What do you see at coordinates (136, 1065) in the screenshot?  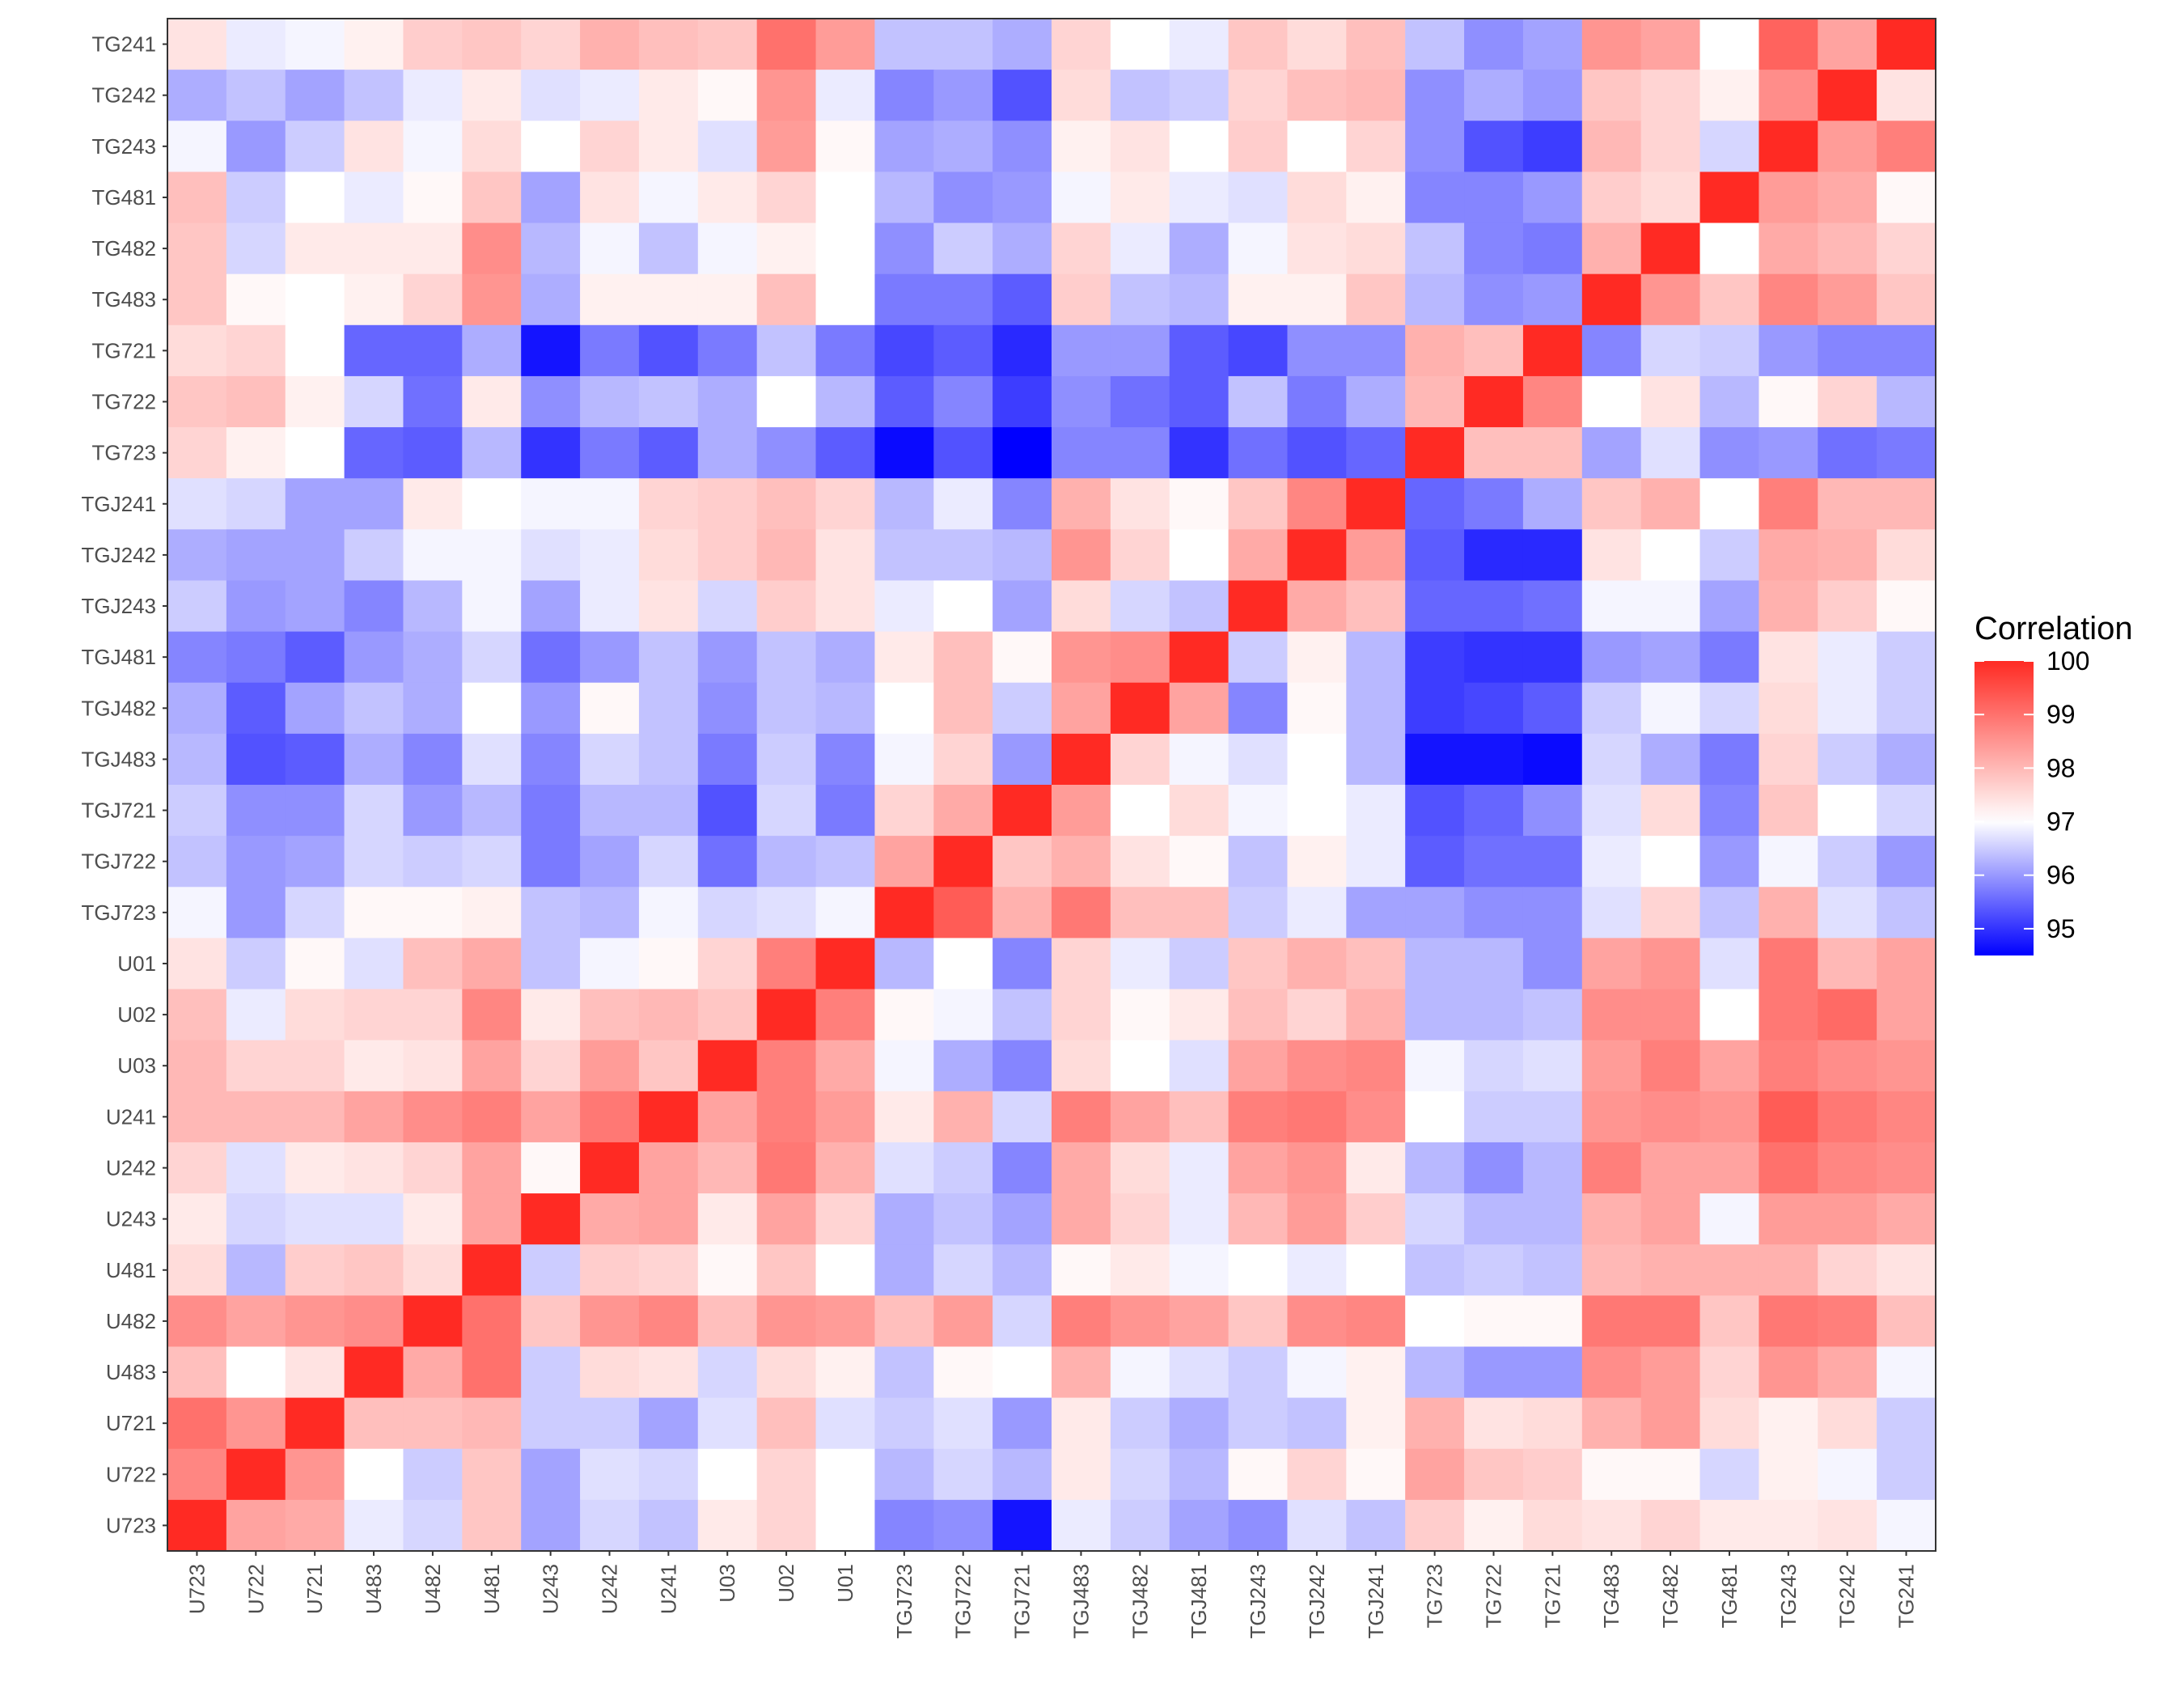 I see `y-tick-label: U03` at bounding box center [136, 1065].